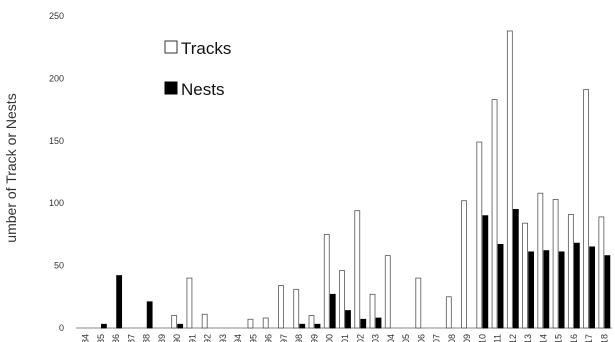  I want to click on x-tick-label: 2009, so click(467, 338).